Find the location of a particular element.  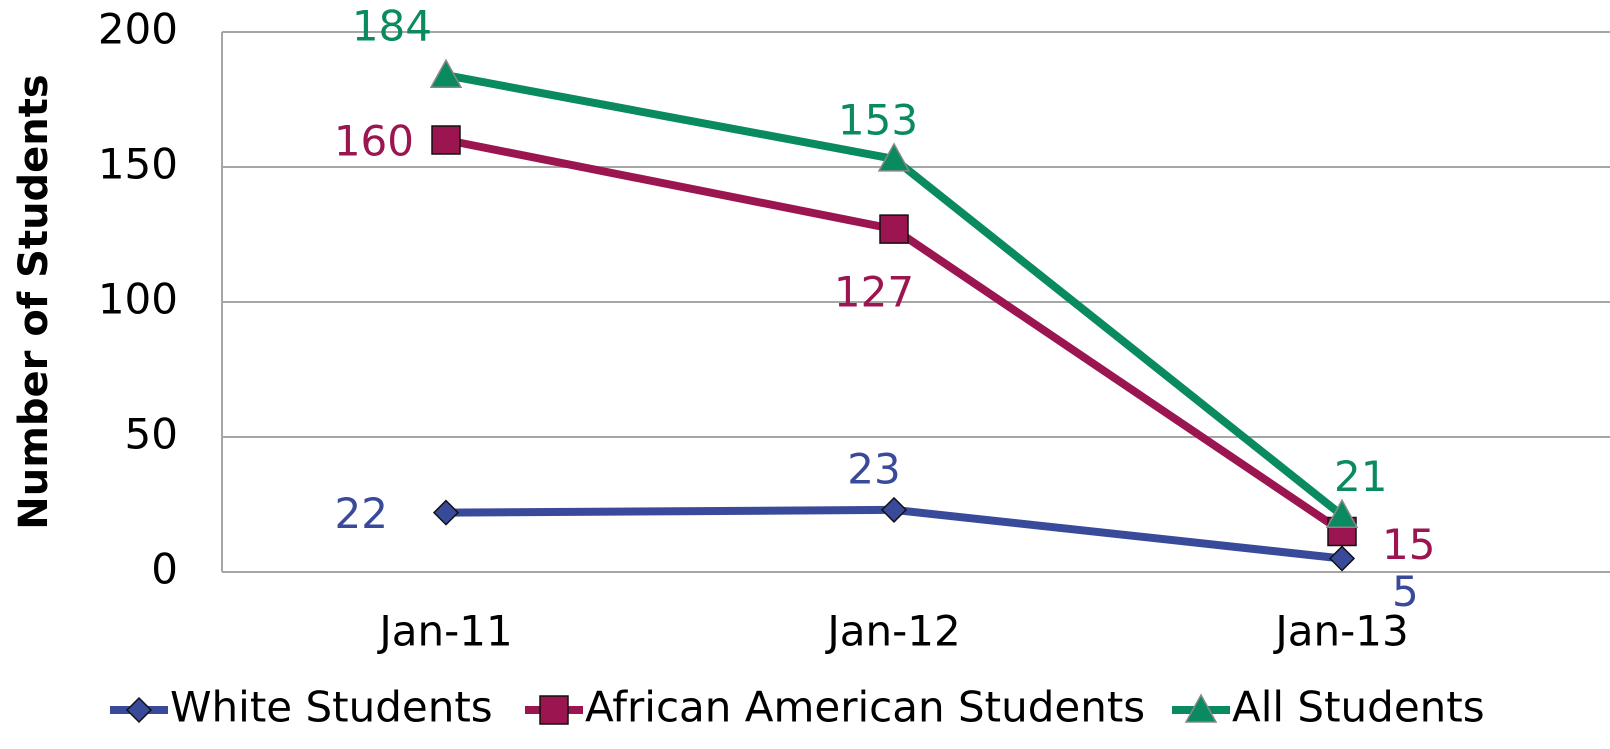

y-tick-label: 100 is located at coordinates (138, 299).